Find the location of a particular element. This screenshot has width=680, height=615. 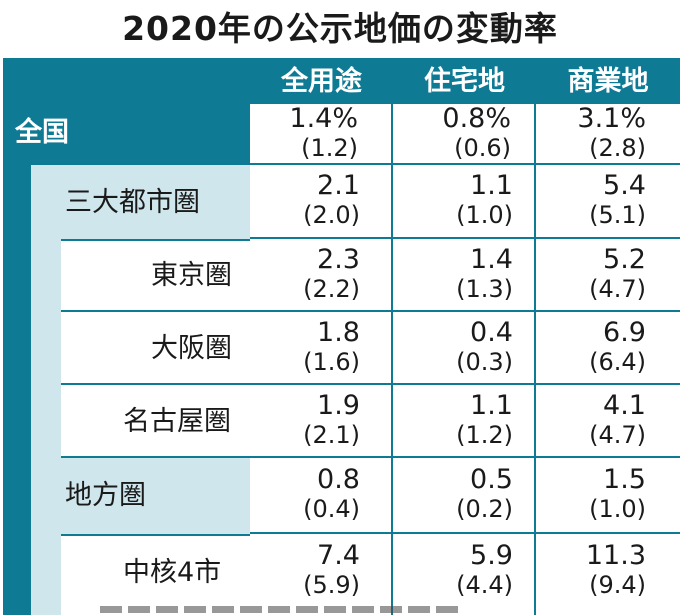

change-value: 1.4% is located at coordinates (323, 118).